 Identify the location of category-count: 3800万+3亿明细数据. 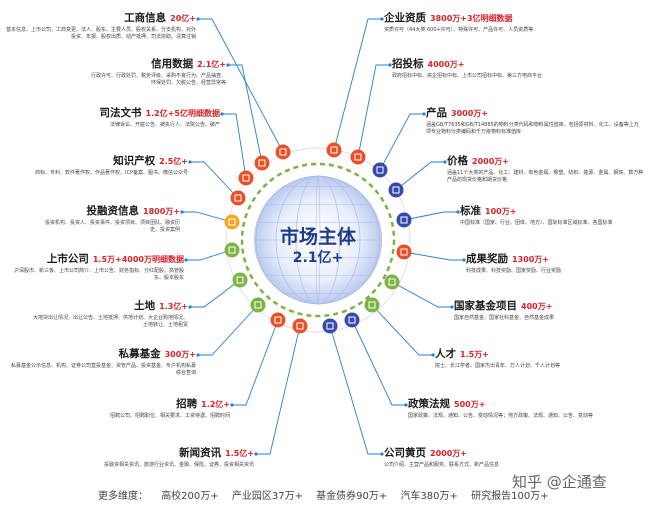
(471, 18).